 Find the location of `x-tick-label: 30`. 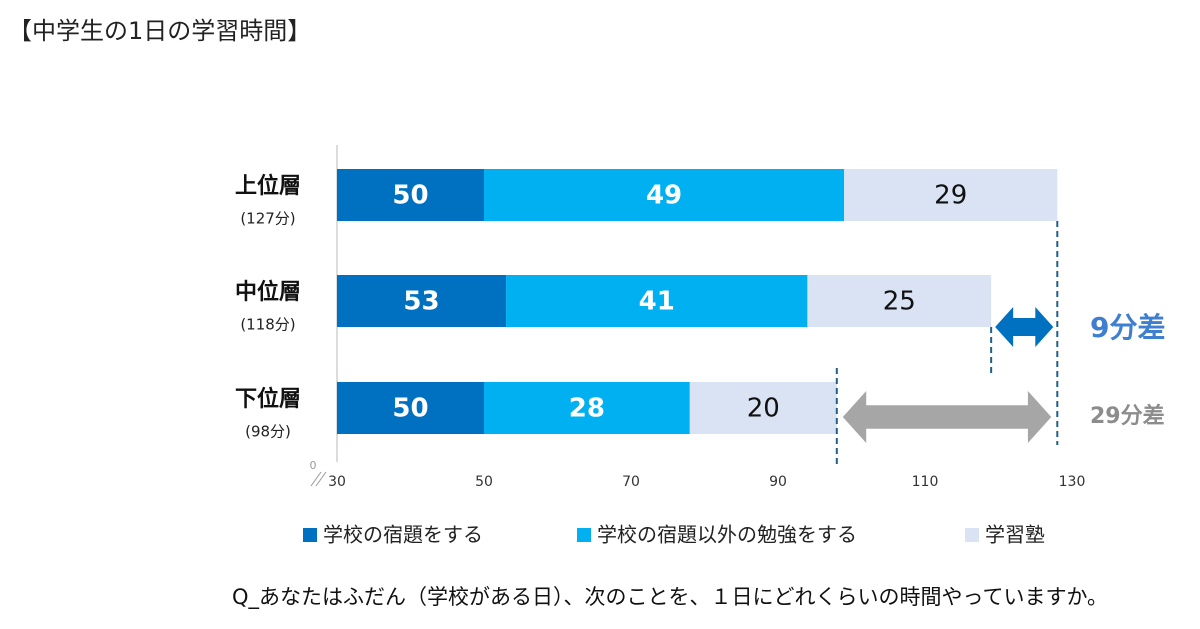

x-tick-label: 30 is located at coordinates (337, 482).